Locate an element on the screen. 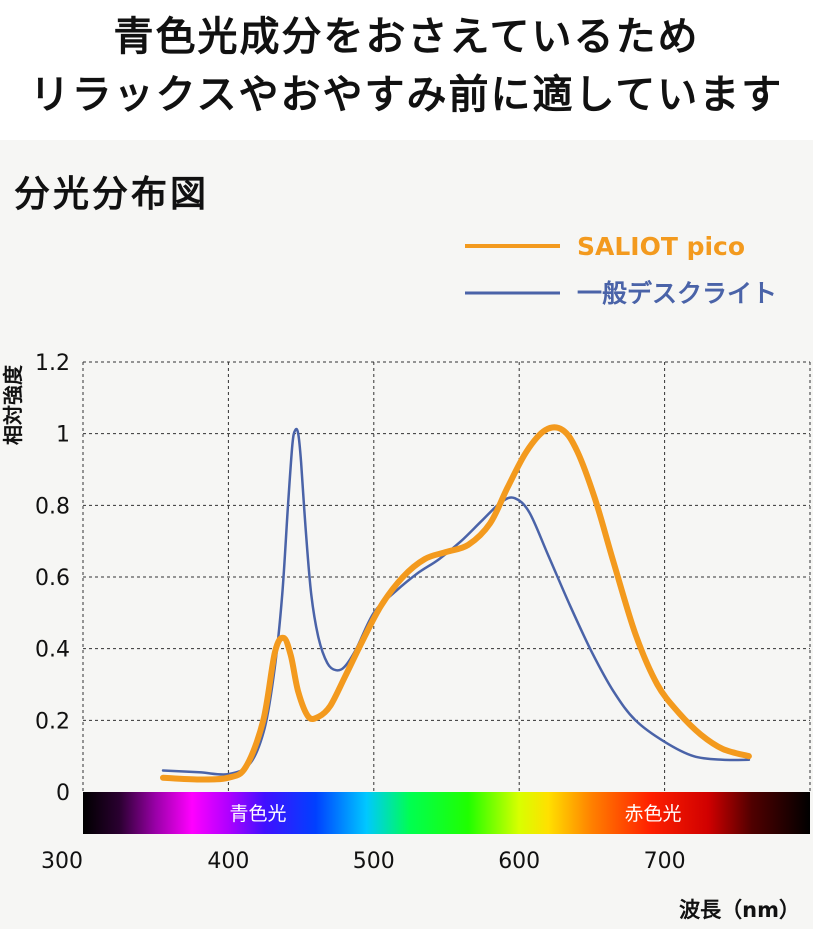 The image size is (813, 929). headline-line-1: 青色光成分をおさえているため is located at coordinates (406, 37).